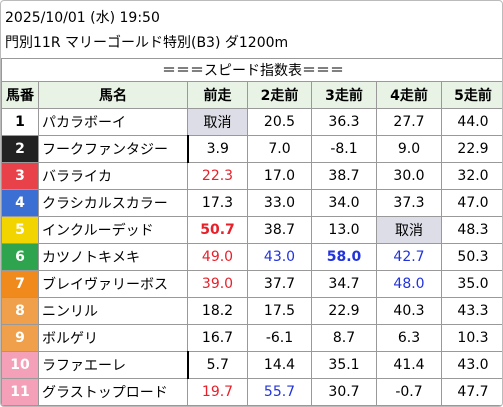  I want to click on speed-index: 34.7, so click(344, 284).